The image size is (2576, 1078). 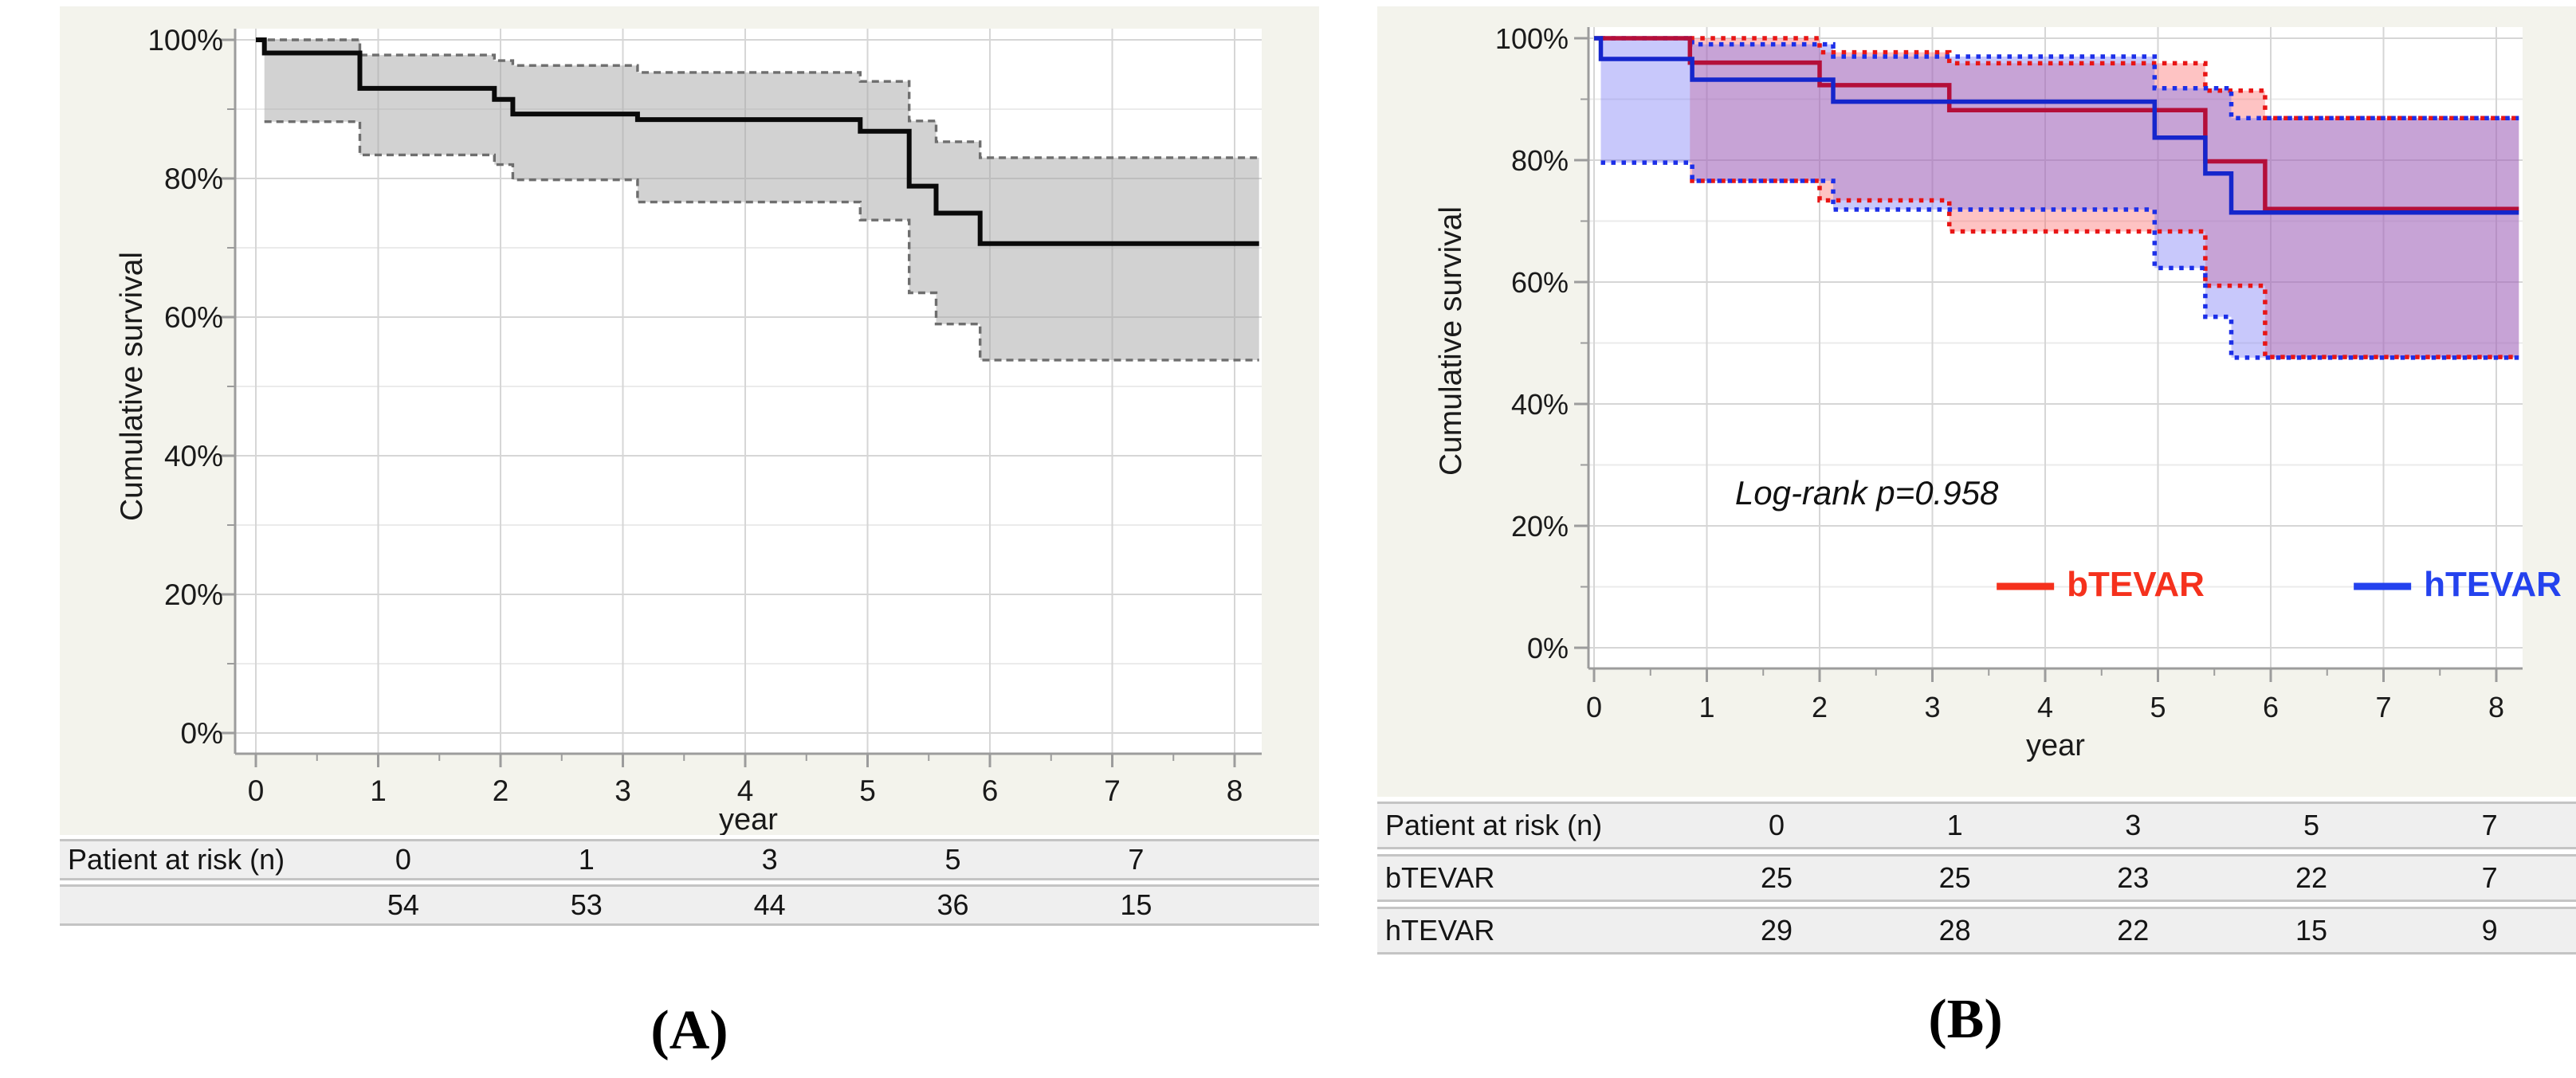 What do you see at coordinates (1440, 877) in the screenshot?
I see `risk-row-label: bTEVAR` at bounding box center [1440, 877].